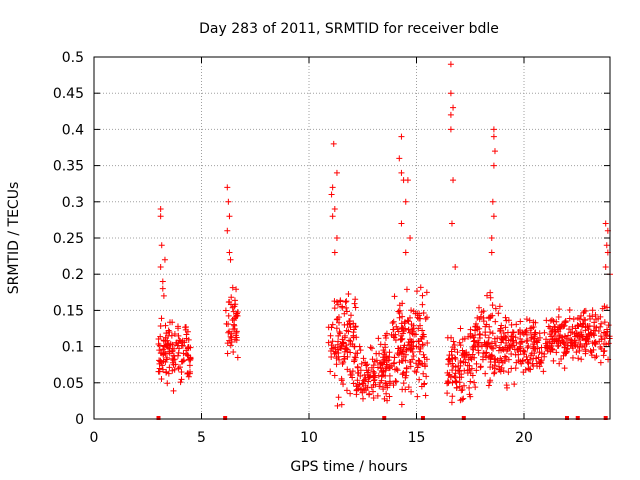  Describe the element at coordinates (79, 420) in the screenshot. I see `y-tick-label: 0` at that location.